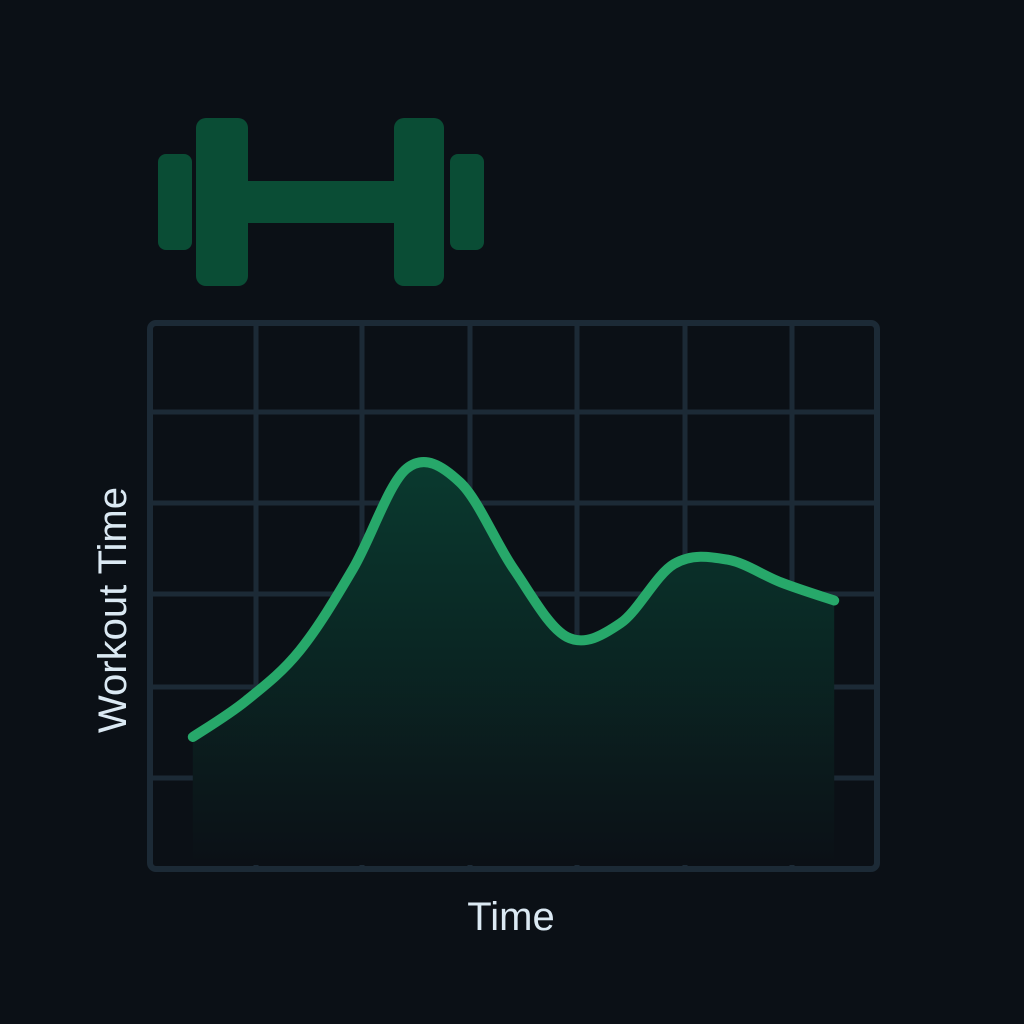 The height and width of the screenshot is (1024, 1024). What do you see at coordinates (113, 610) in the screenshot?
I see `y-axis-label: Workout Time` at bounding box center [113, 610].